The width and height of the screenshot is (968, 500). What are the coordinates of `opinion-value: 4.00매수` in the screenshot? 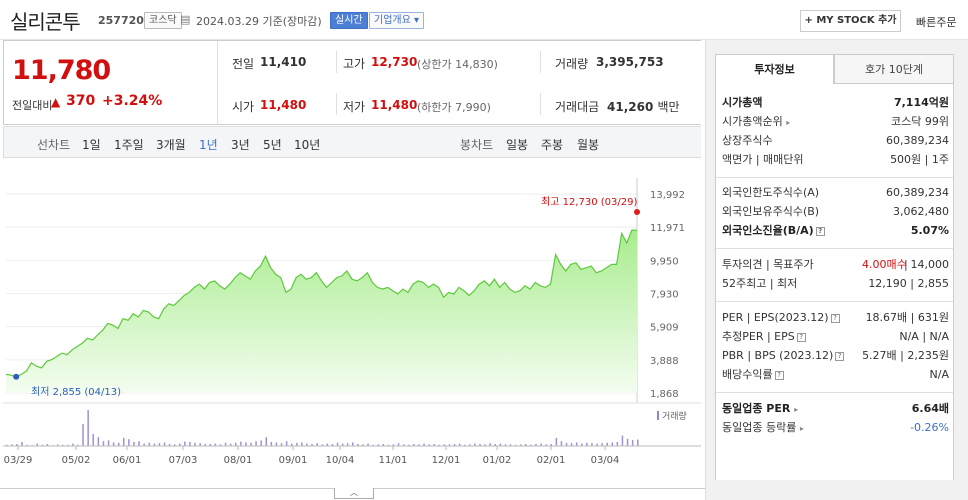 It's located at (884, 264).